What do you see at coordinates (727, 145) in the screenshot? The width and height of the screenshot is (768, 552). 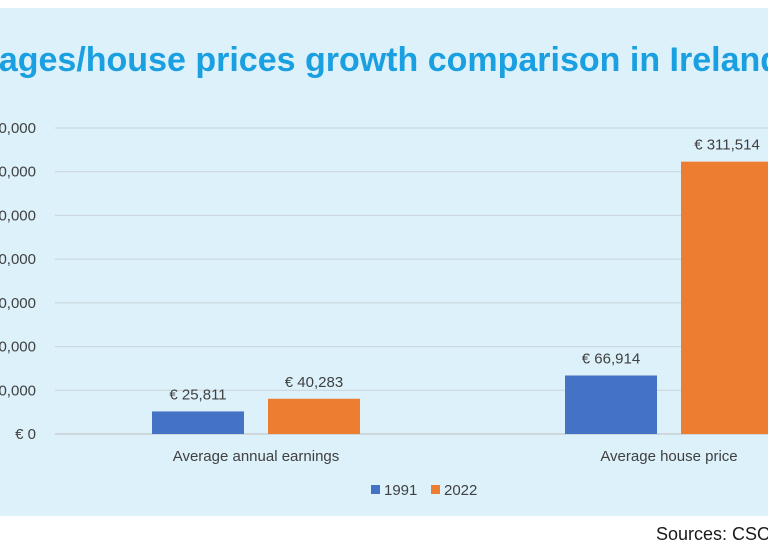 I see `data-label-2022-2: € 311,514` at bounding box center [727, 145].